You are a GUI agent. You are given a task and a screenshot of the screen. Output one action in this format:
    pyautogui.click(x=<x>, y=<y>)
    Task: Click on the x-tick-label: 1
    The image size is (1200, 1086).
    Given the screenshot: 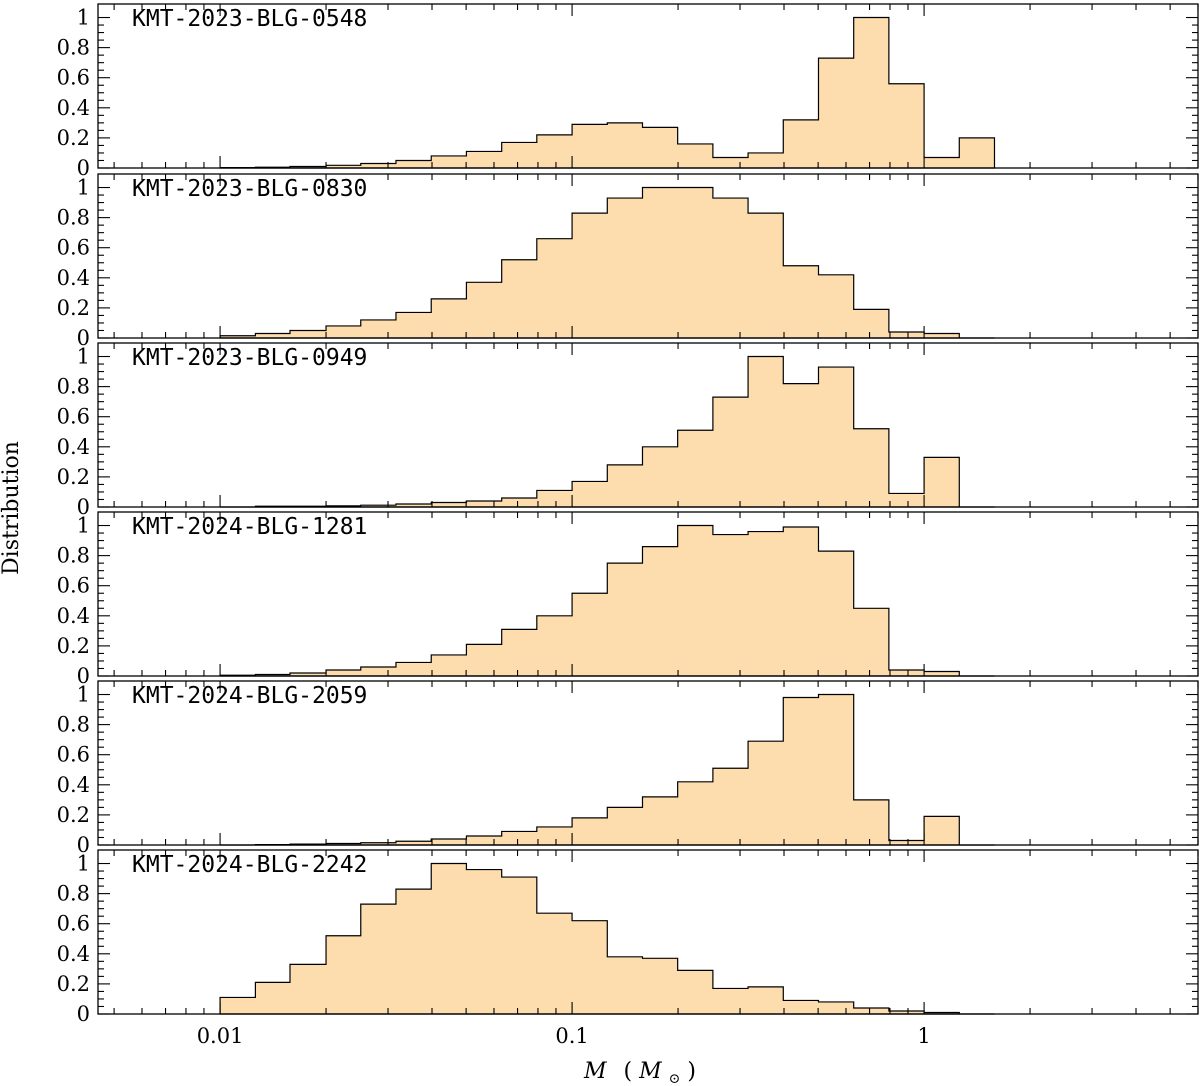 What is the action you would take?
    pyautogui.click(x=923, y=1036)
    